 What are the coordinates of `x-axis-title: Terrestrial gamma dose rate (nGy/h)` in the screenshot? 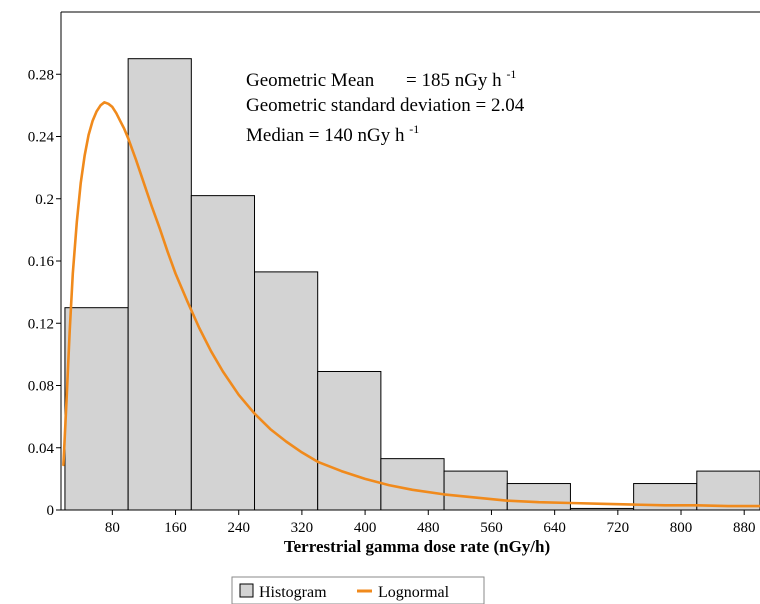 It's located at (417, 546).